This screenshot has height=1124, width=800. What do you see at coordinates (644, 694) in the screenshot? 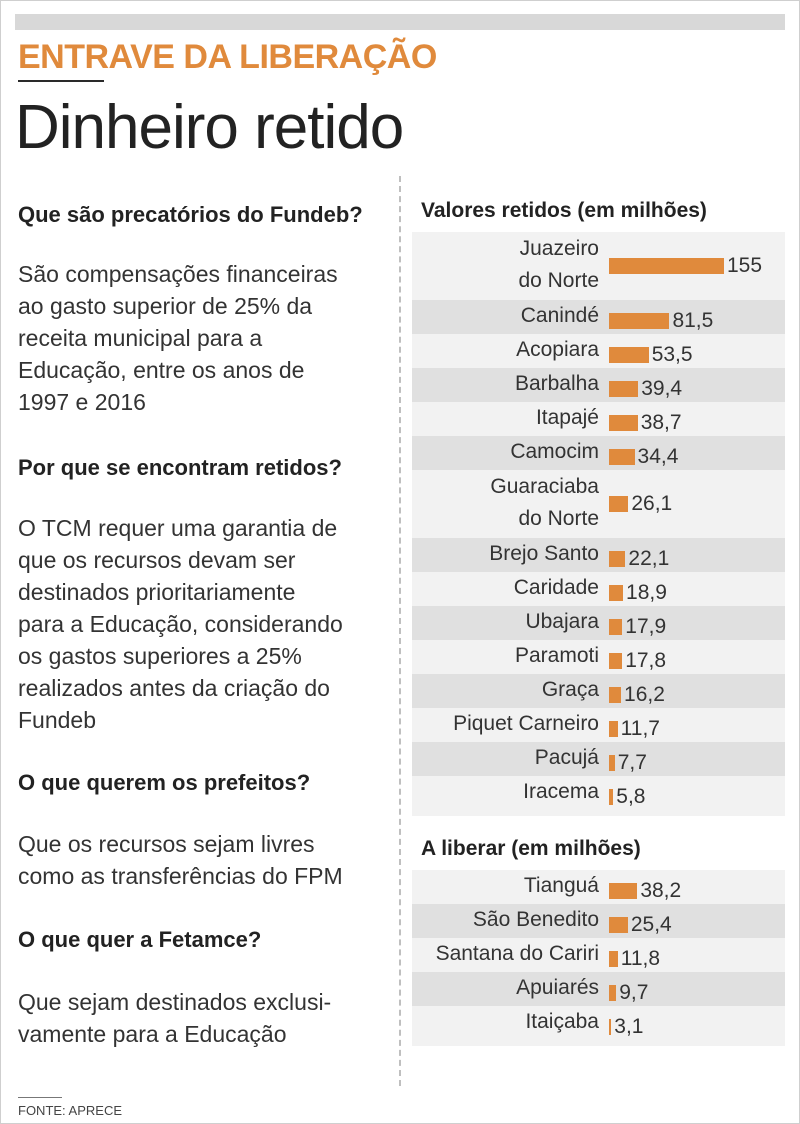
I see `value-label: 16,2` at bounding box center [644, 694].